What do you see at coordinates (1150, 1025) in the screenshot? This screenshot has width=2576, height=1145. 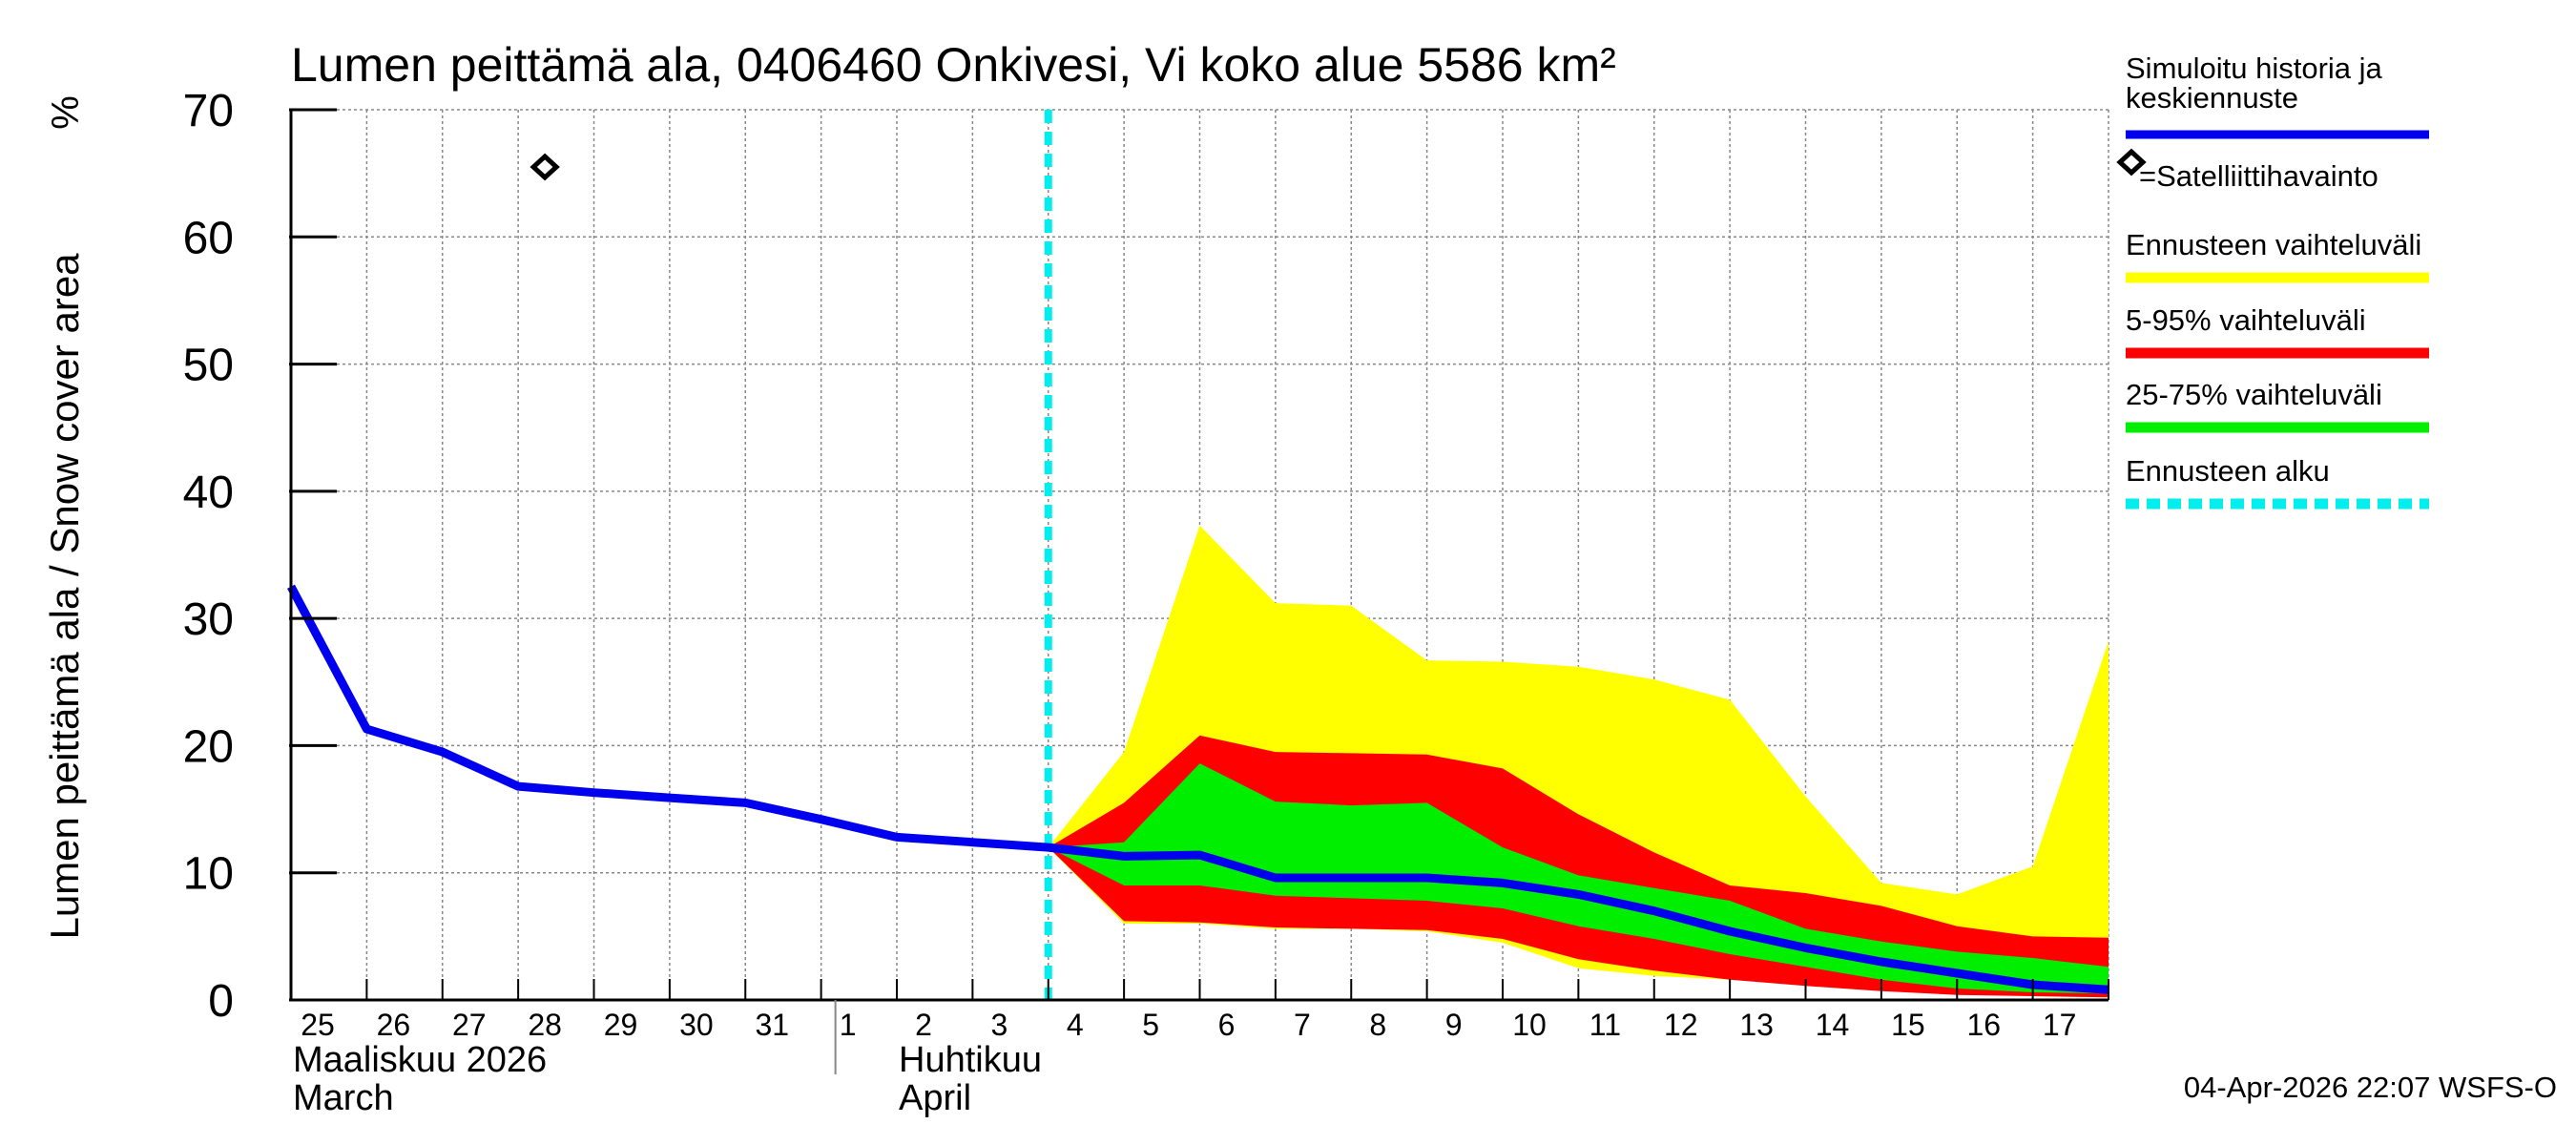 I see `x-tick-label: 5` at bounding box center [1150, 1025].